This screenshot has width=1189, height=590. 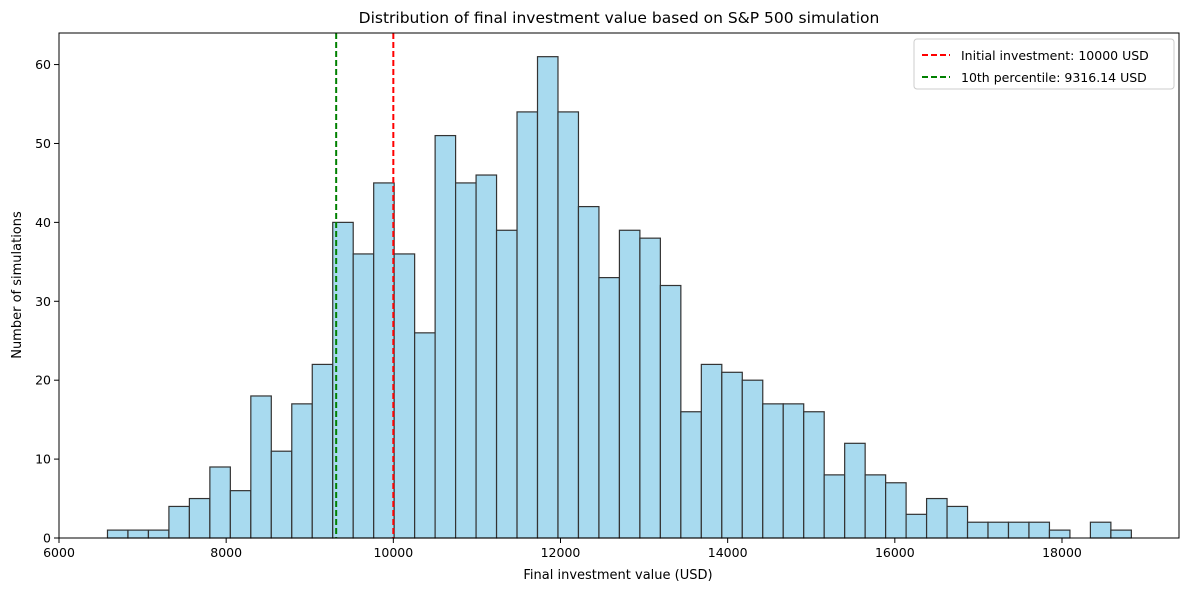 I want to click on legend-entry-initial-investment: Initial investment: 10000 USD, so click(x=1055, y=55).